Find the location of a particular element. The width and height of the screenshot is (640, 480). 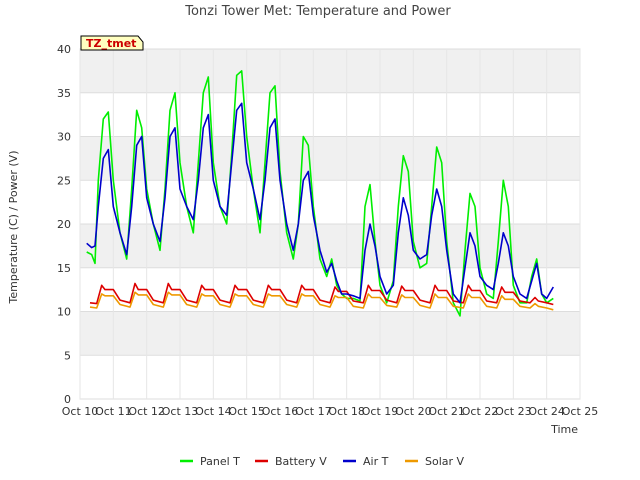

y-tick-label: 0 is located at coordinates (67, 399).